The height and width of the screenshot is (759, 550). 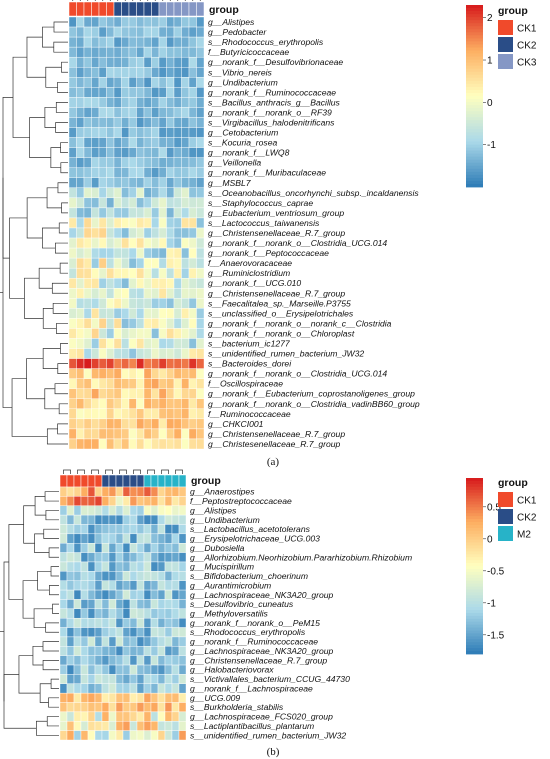 I want to click on row-label: s__Virgibacillus_halodenitrificans, so click(x=271, y=122).